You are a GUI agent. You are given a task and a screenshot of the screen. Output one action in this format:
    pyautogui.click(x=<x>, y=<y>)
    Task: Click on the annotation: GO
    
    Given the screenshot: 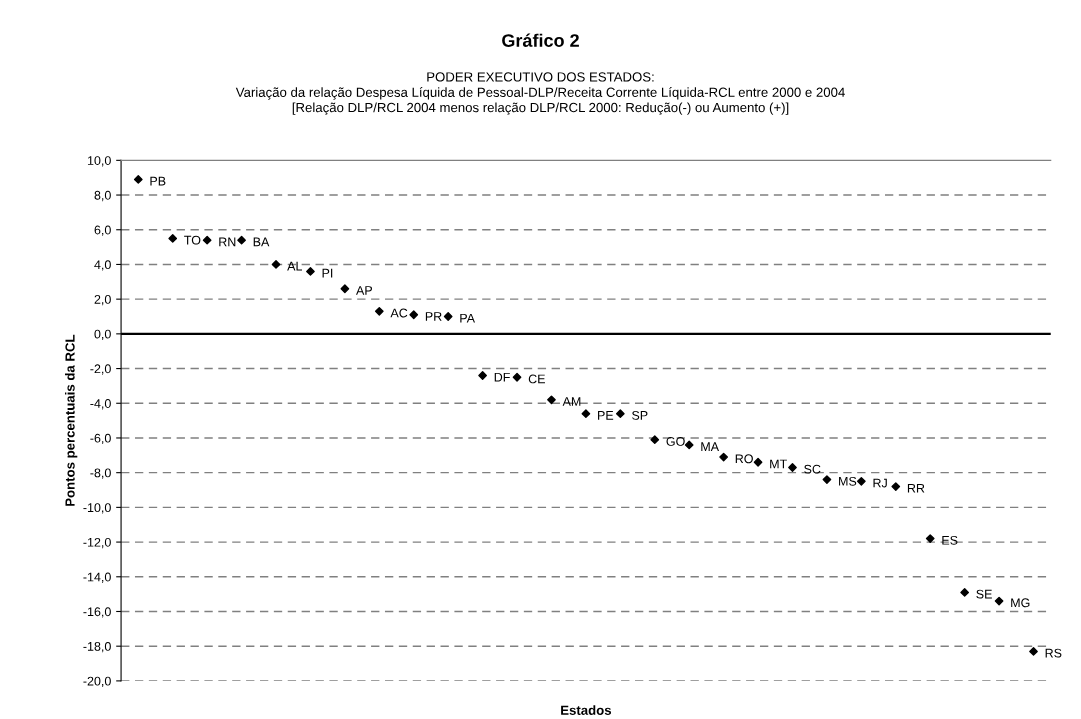 What is the action you would take?
    pyautogui.click(x=675, y=441)
    